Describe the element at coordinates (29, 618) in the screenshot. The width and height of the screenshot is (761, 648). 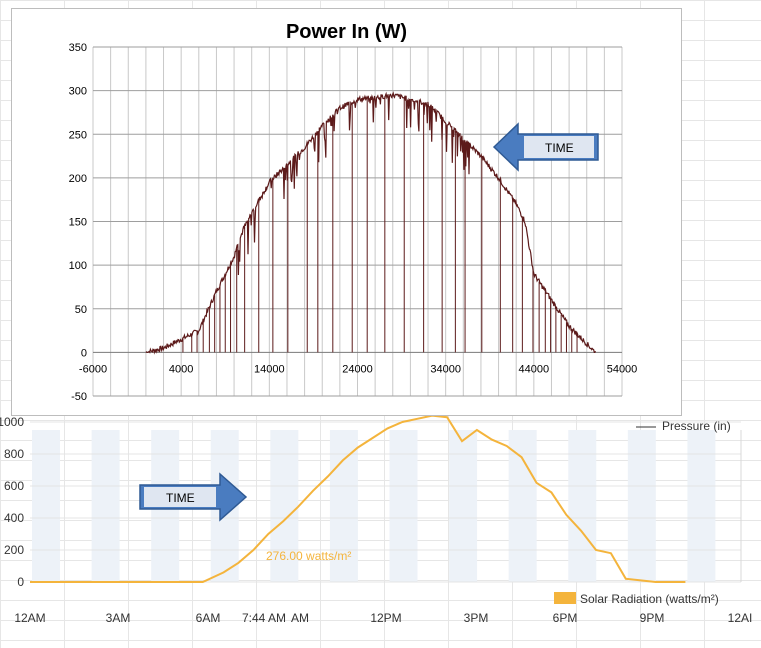
I see `time-x-tick-label: 12AM` at that location.